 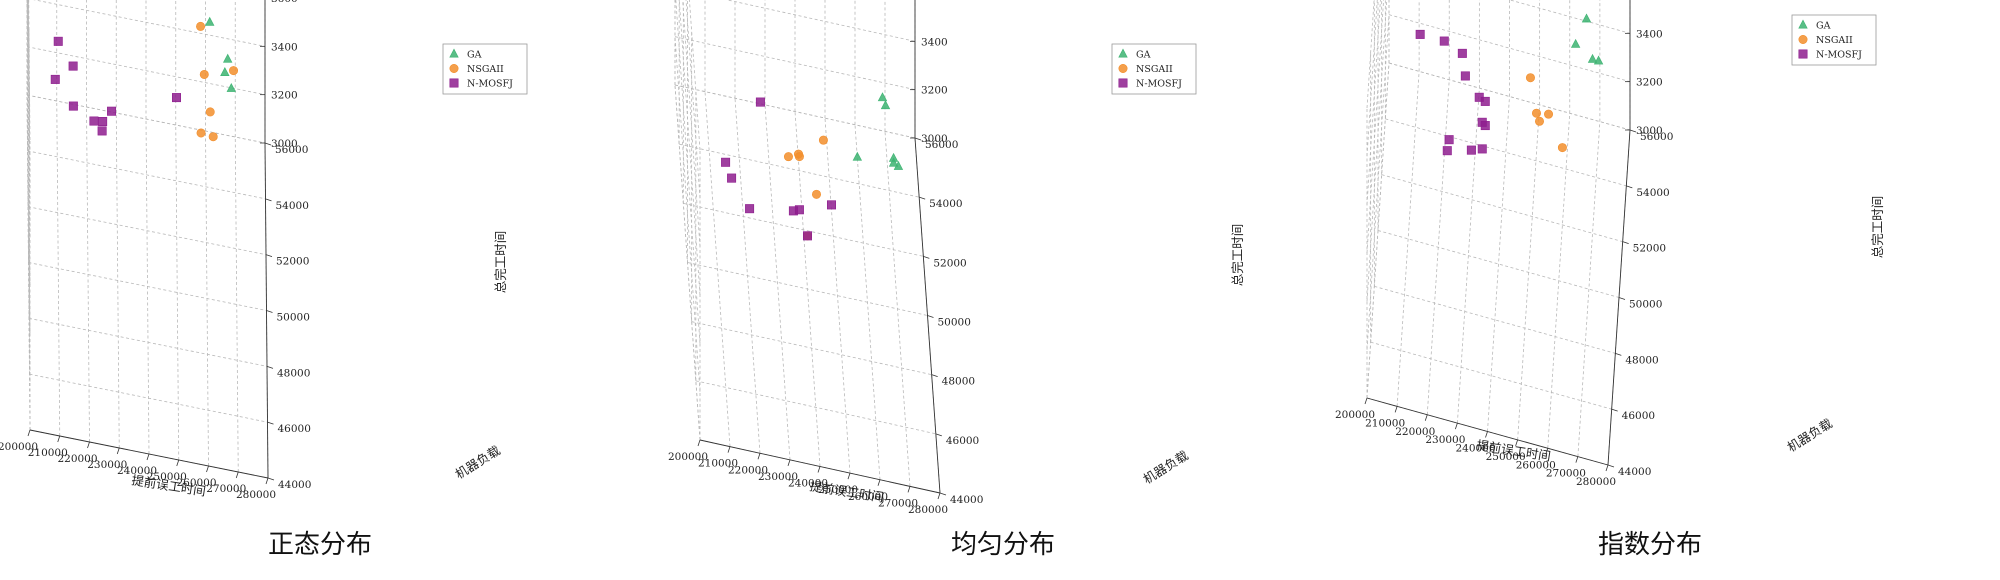 I want to click on y-axis-label: 机器负载, so click(x=1809, y=434).